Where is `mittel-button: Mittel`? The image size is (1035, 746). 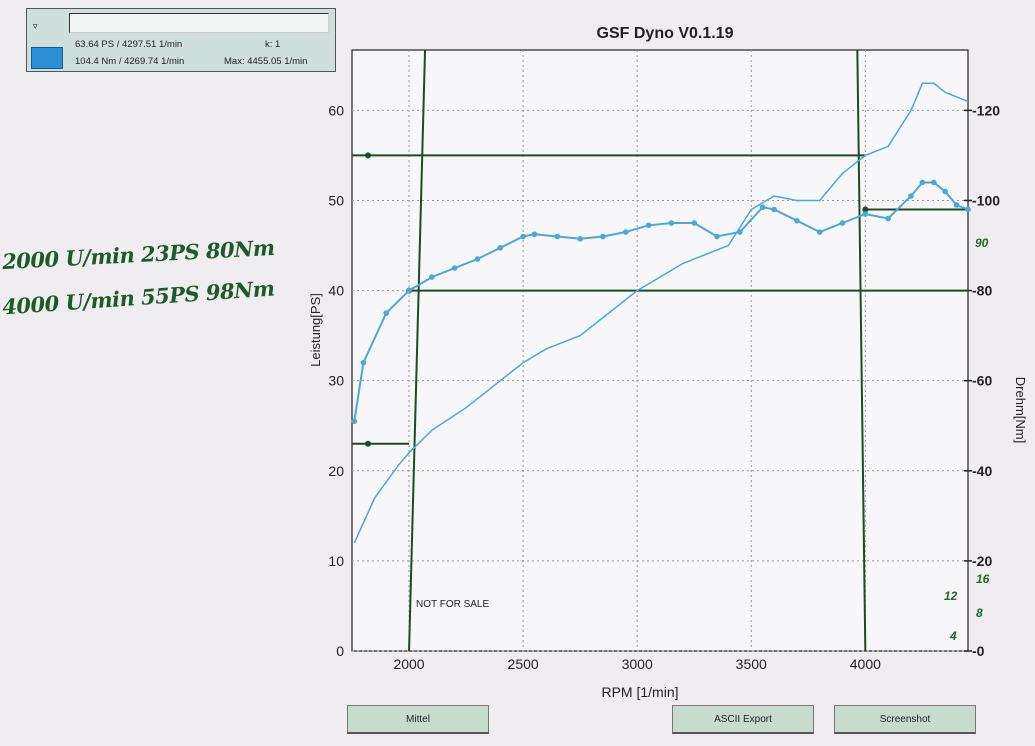 mittel-button: Mittel is located at coordinates (418, 719).